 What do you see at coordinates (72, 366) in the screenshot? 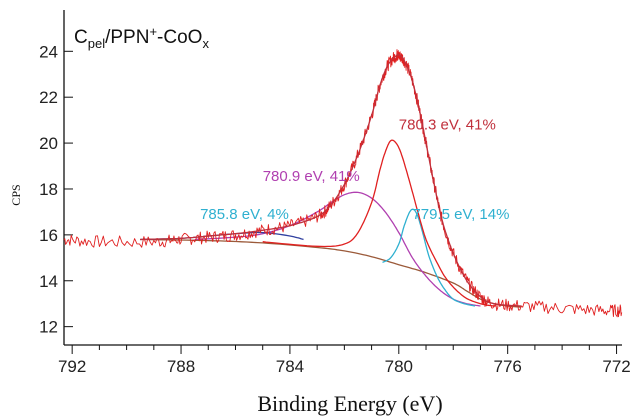
I see `x-tick-label: 792` at bounding box center [72, 366].